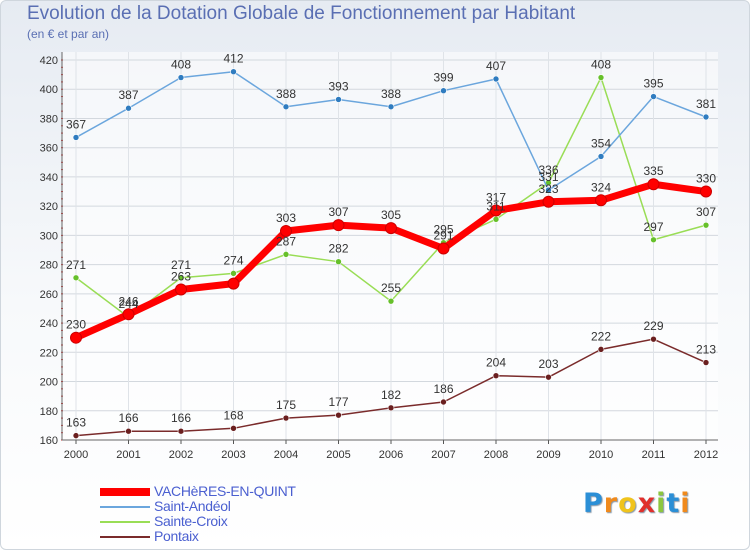  What do you see at coordinates (76, 325) in the screenshot?
I see `data-label: 230` at bounding box center [76, 325].